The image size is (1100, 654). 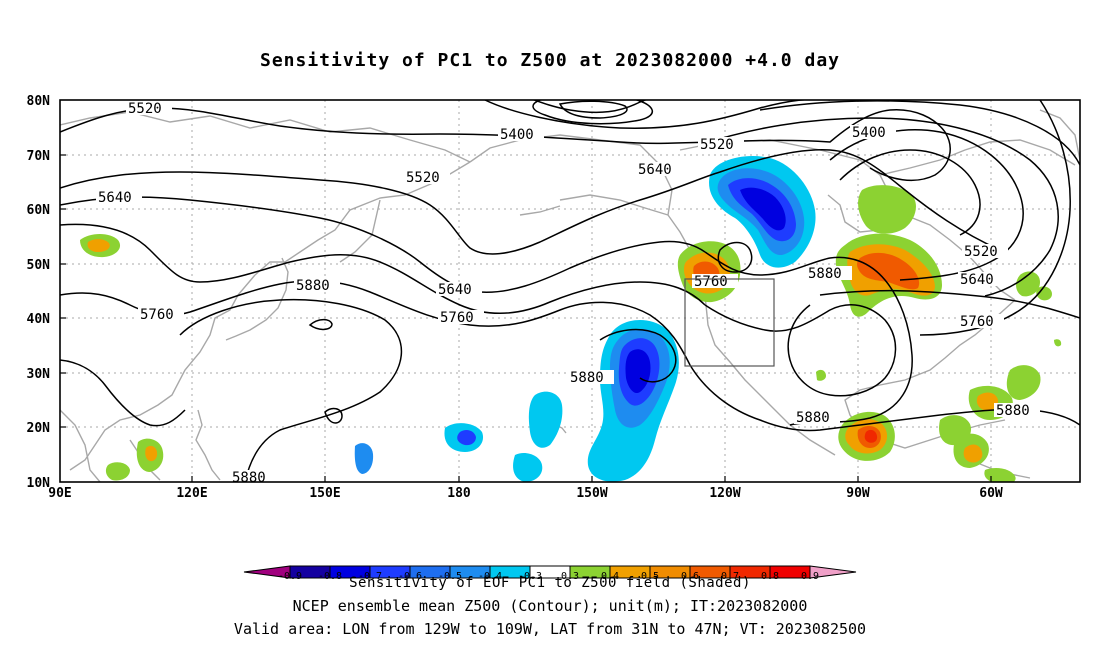 I want to click on colorbar-segment, so click(x=833, y=572).